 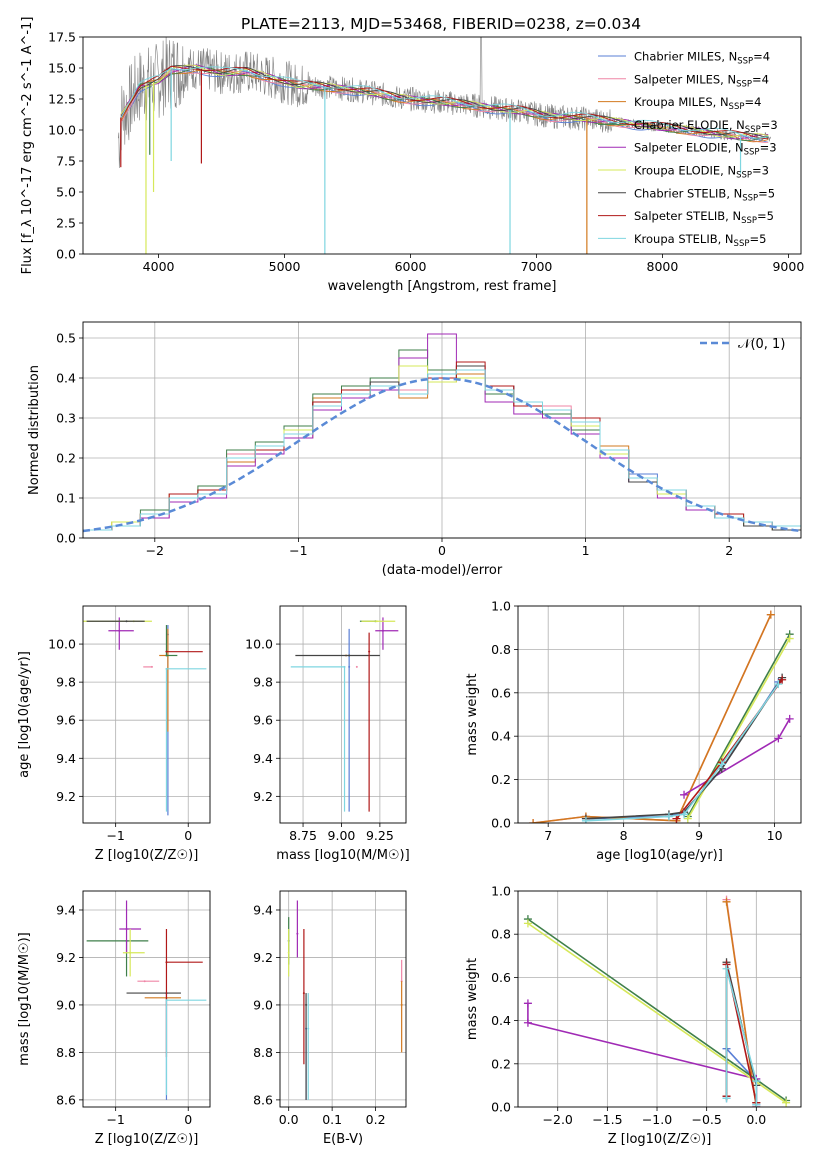 I want to click on legend-count: =3, so click(x=769, y=125).